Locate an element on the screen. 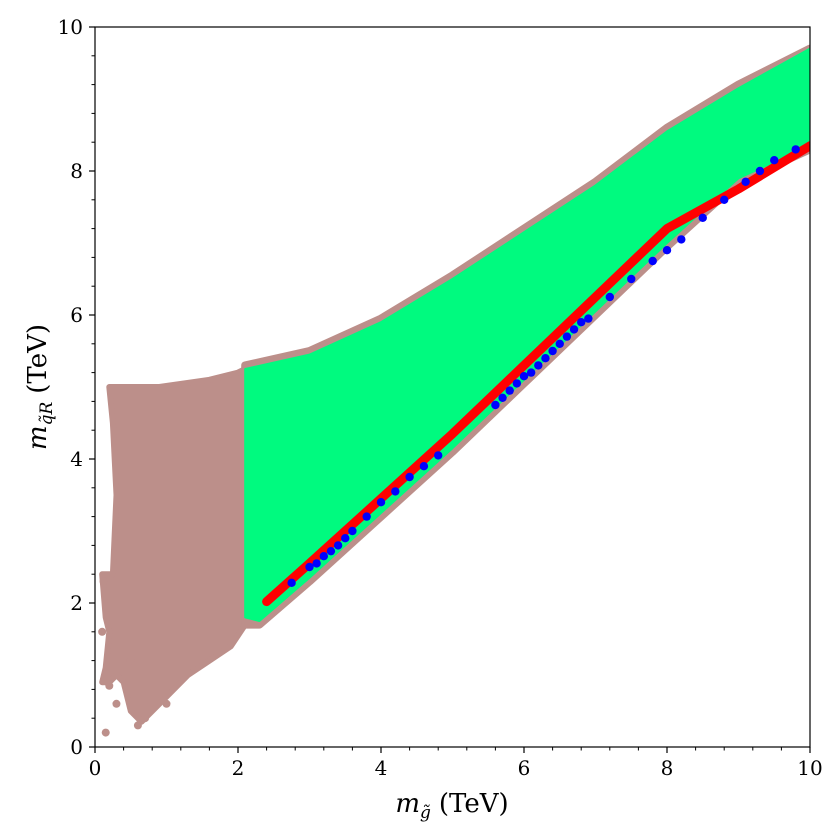 Image resolution: width=840 pixels, height=840 pixels. x-tick-label-4: 8 is located at coordinates (667, 768).